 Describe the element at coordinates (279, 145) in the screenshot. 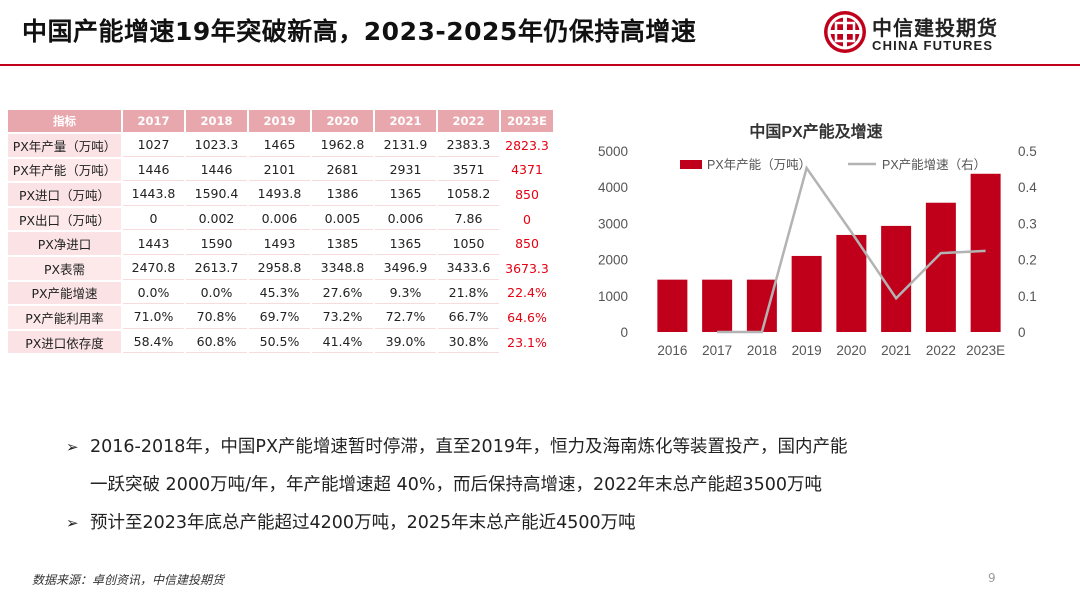

I see `table-cell: 1465` at that location.